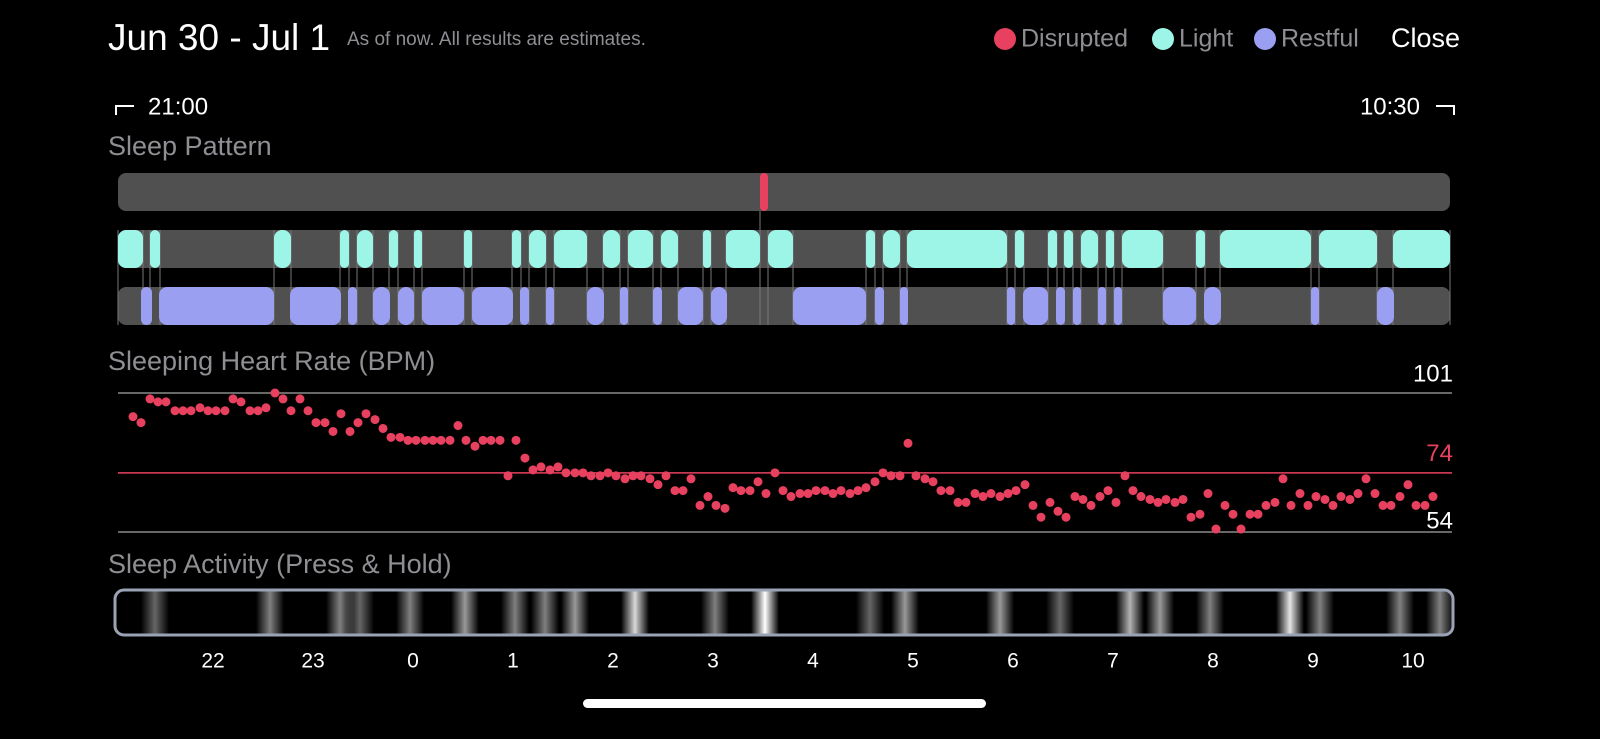  Describe the element at coordinates (785, 106) in the screenshot. I see `range-markers: 21:00 10:30` at that location.